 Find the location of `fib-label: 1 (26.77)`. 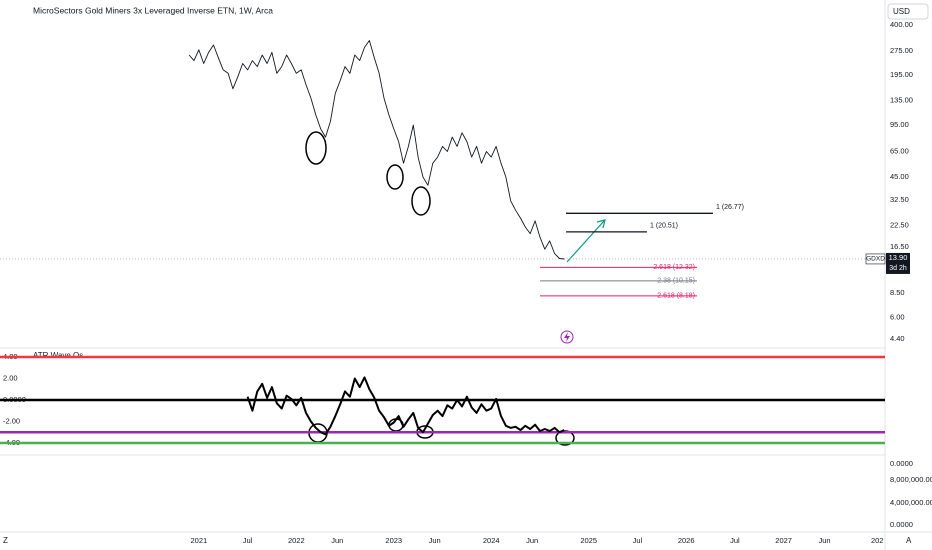

fib-label: 1 (26.77) is located at coordinates (730, 207).